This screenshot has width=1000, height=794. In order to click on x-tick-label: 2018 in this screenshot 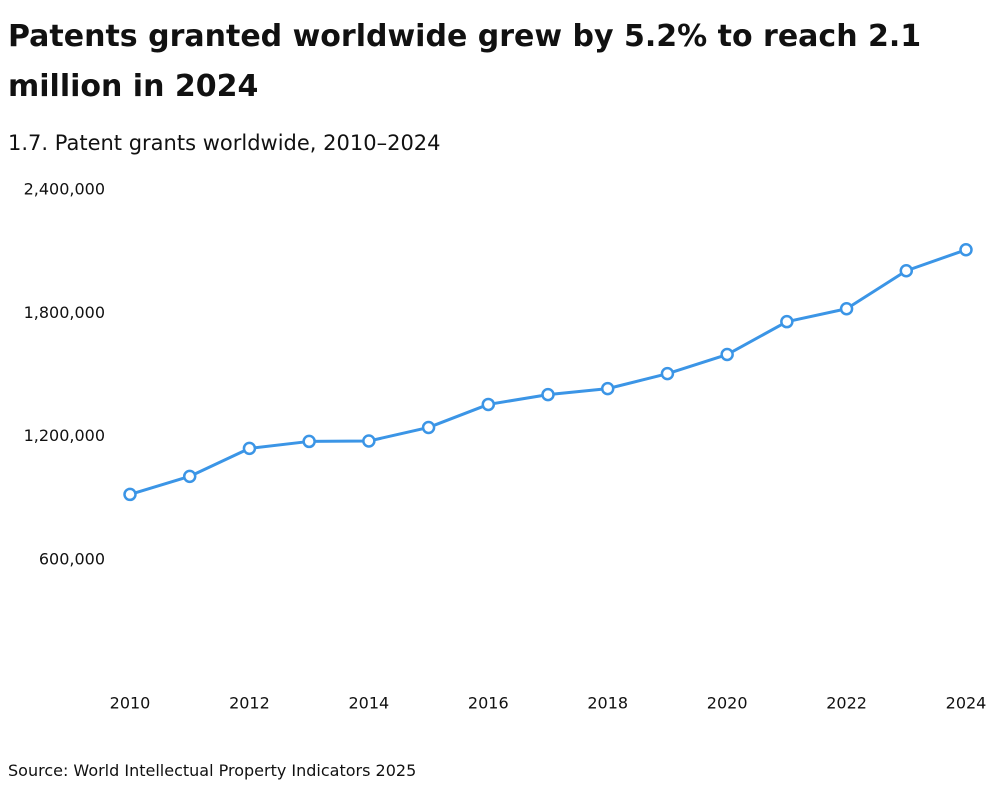, I will do `click(607, 703)`.